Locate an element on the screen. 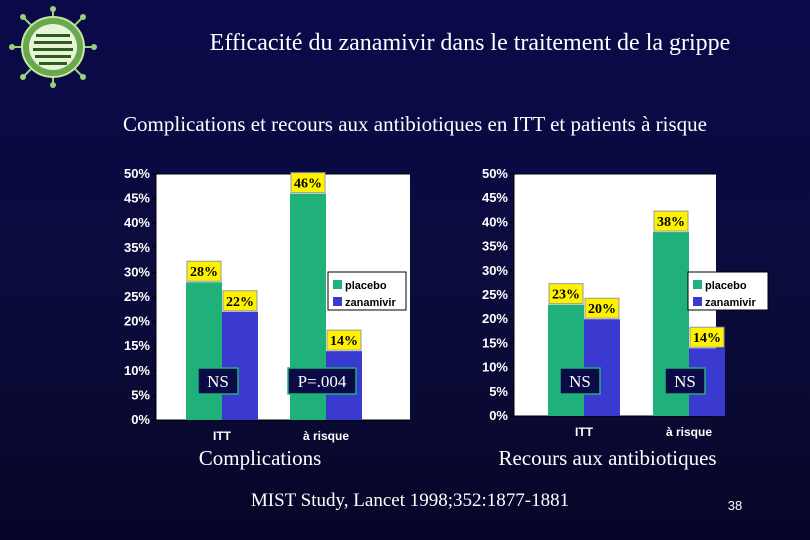 The image size is (810, 540). citation: MIST Study, Lancet 1998;352:1877-1881 is located at coordinates (410, 500).